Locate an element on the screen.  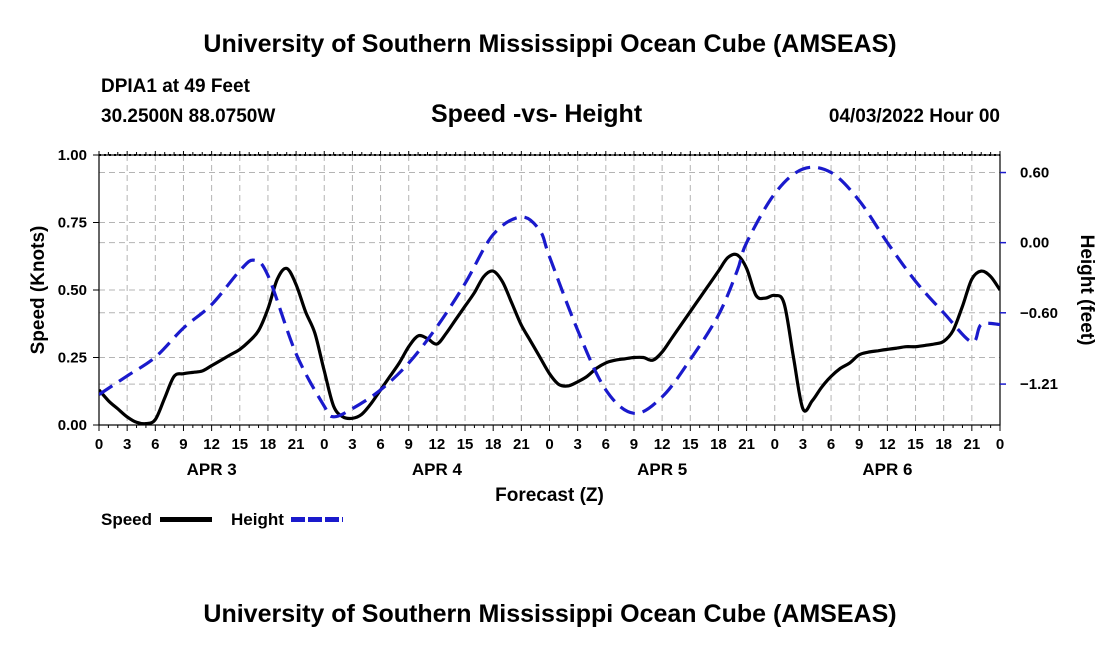
legend-speed-swatch is located at coordinates (186, 519).